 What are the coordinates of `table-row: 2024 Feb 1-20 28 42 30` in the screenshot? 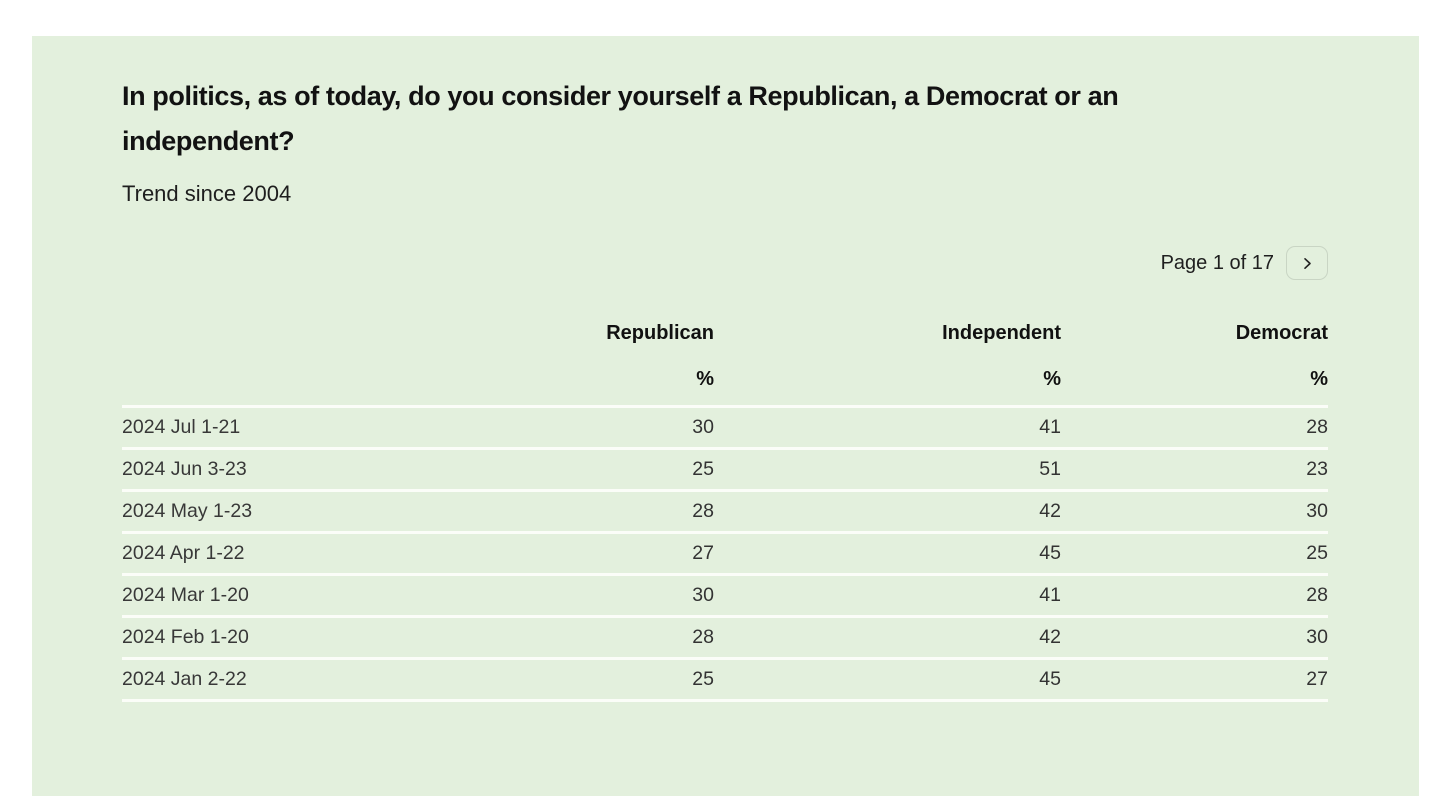 It's located at (725, 638).